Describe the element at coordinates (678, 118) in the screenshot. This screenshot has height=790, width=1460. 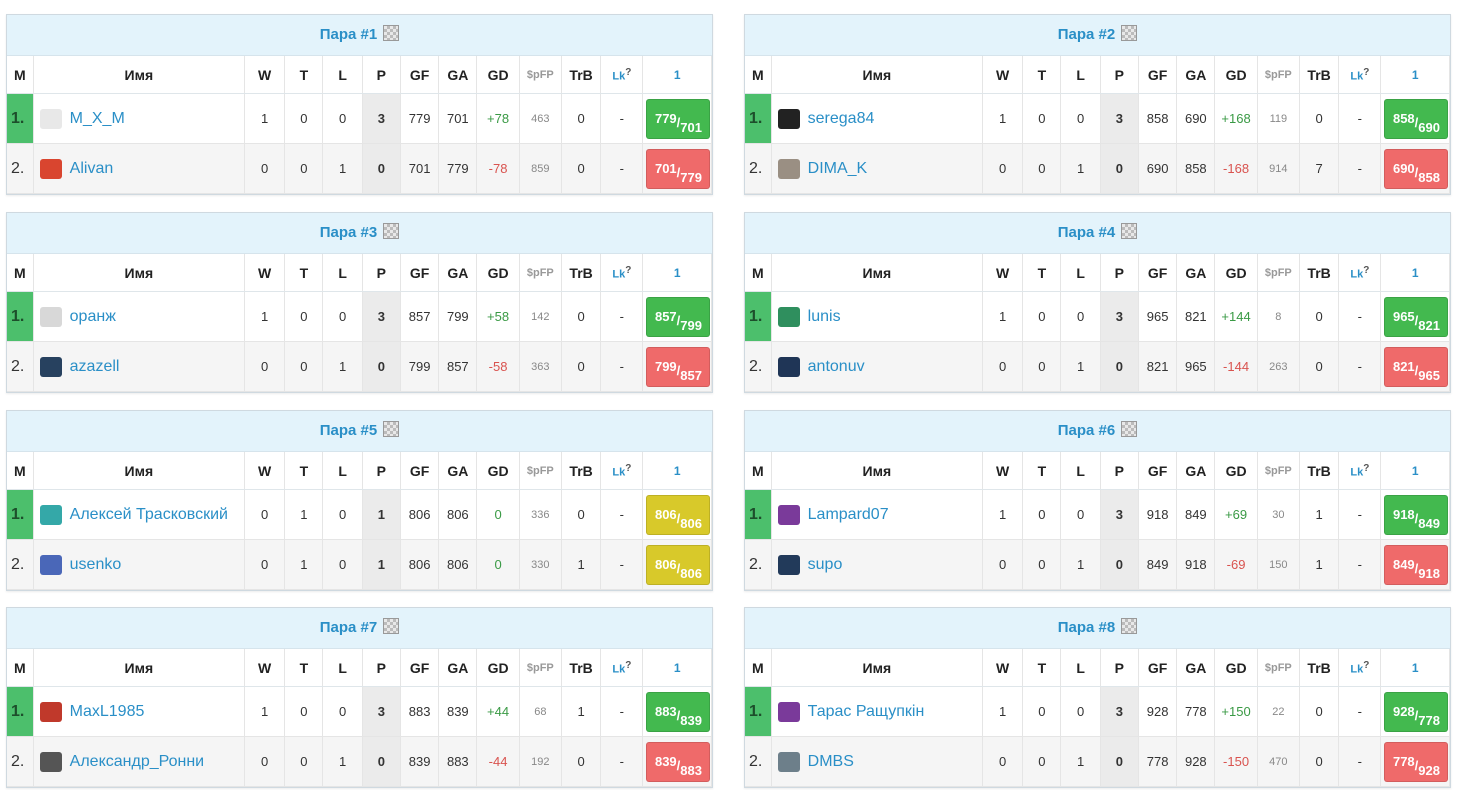
I see `score-badge: 779/701` at that location.